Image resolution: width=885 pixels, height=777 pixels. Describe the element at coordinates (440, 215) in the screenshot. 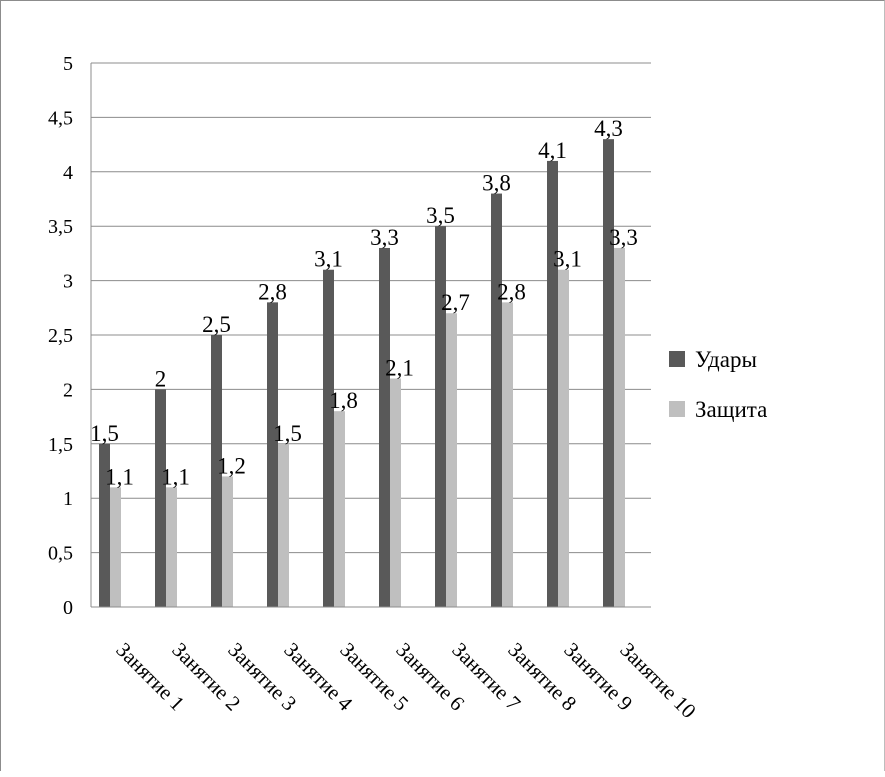

I see `data-label: 3,5` at that location.